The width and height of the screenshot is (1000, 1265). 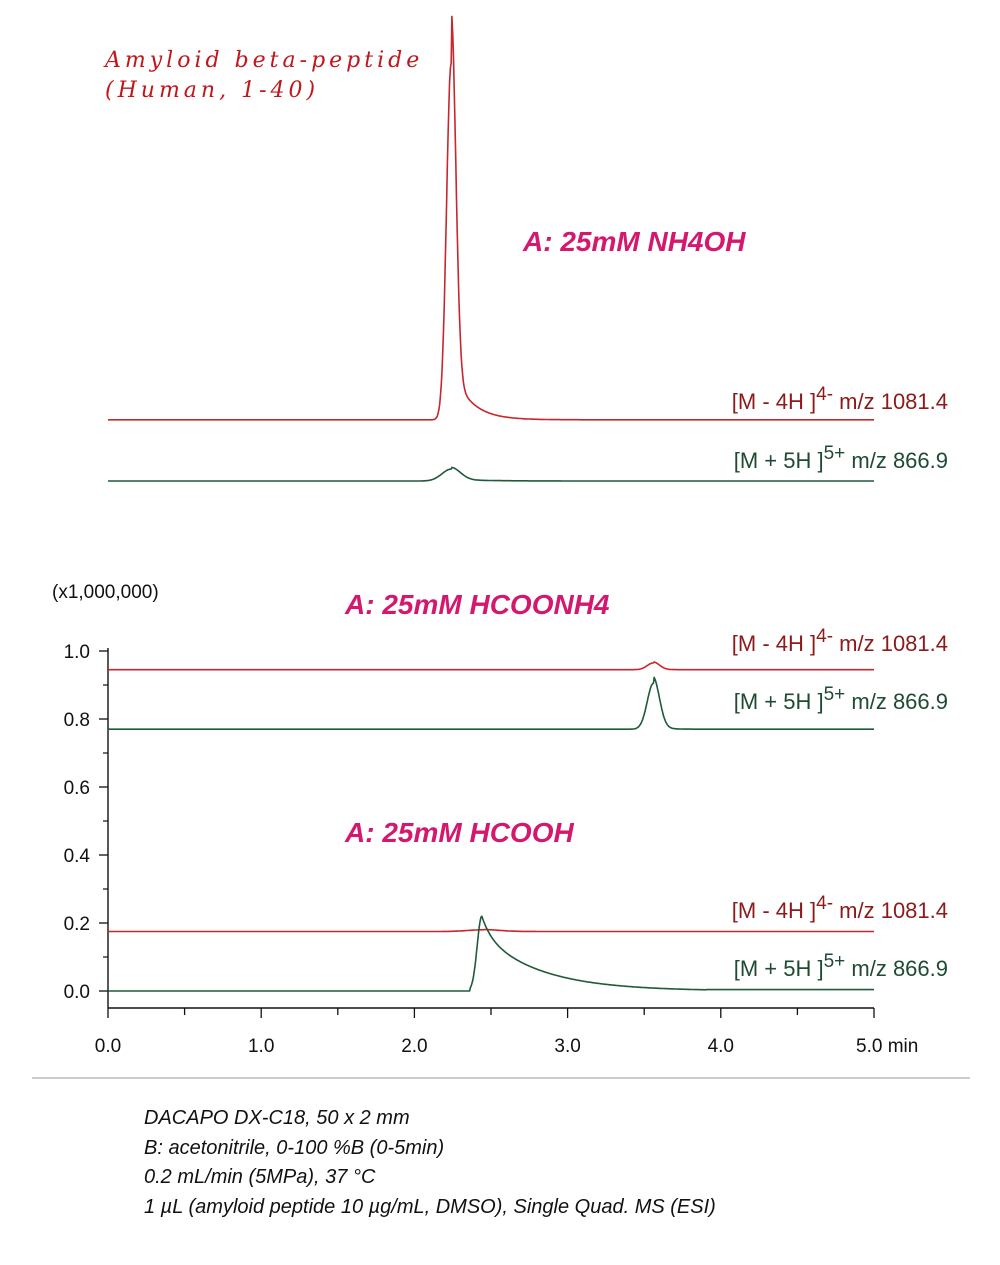 I want to click on condition-label-nh4oh: A: 25mM NH4OH, so click(x=634, y=241).